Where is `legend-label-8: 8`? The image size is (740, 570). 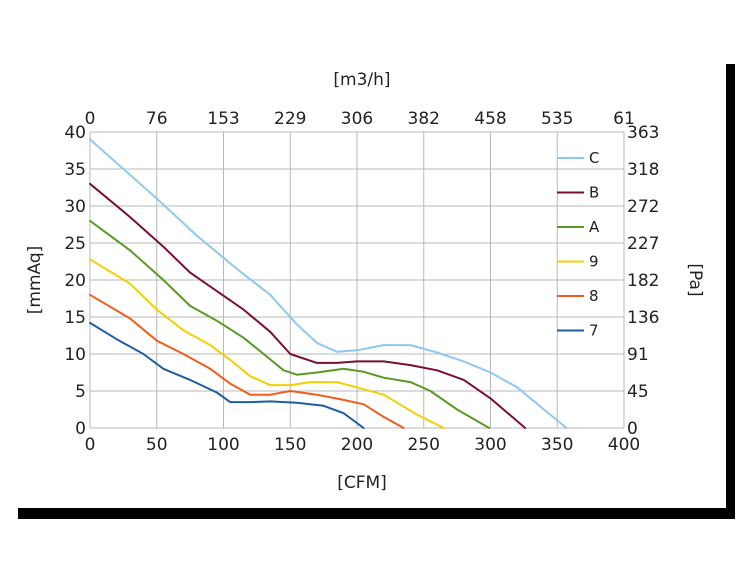
legend-label-8: 8 is located at coordinates (594, 296).